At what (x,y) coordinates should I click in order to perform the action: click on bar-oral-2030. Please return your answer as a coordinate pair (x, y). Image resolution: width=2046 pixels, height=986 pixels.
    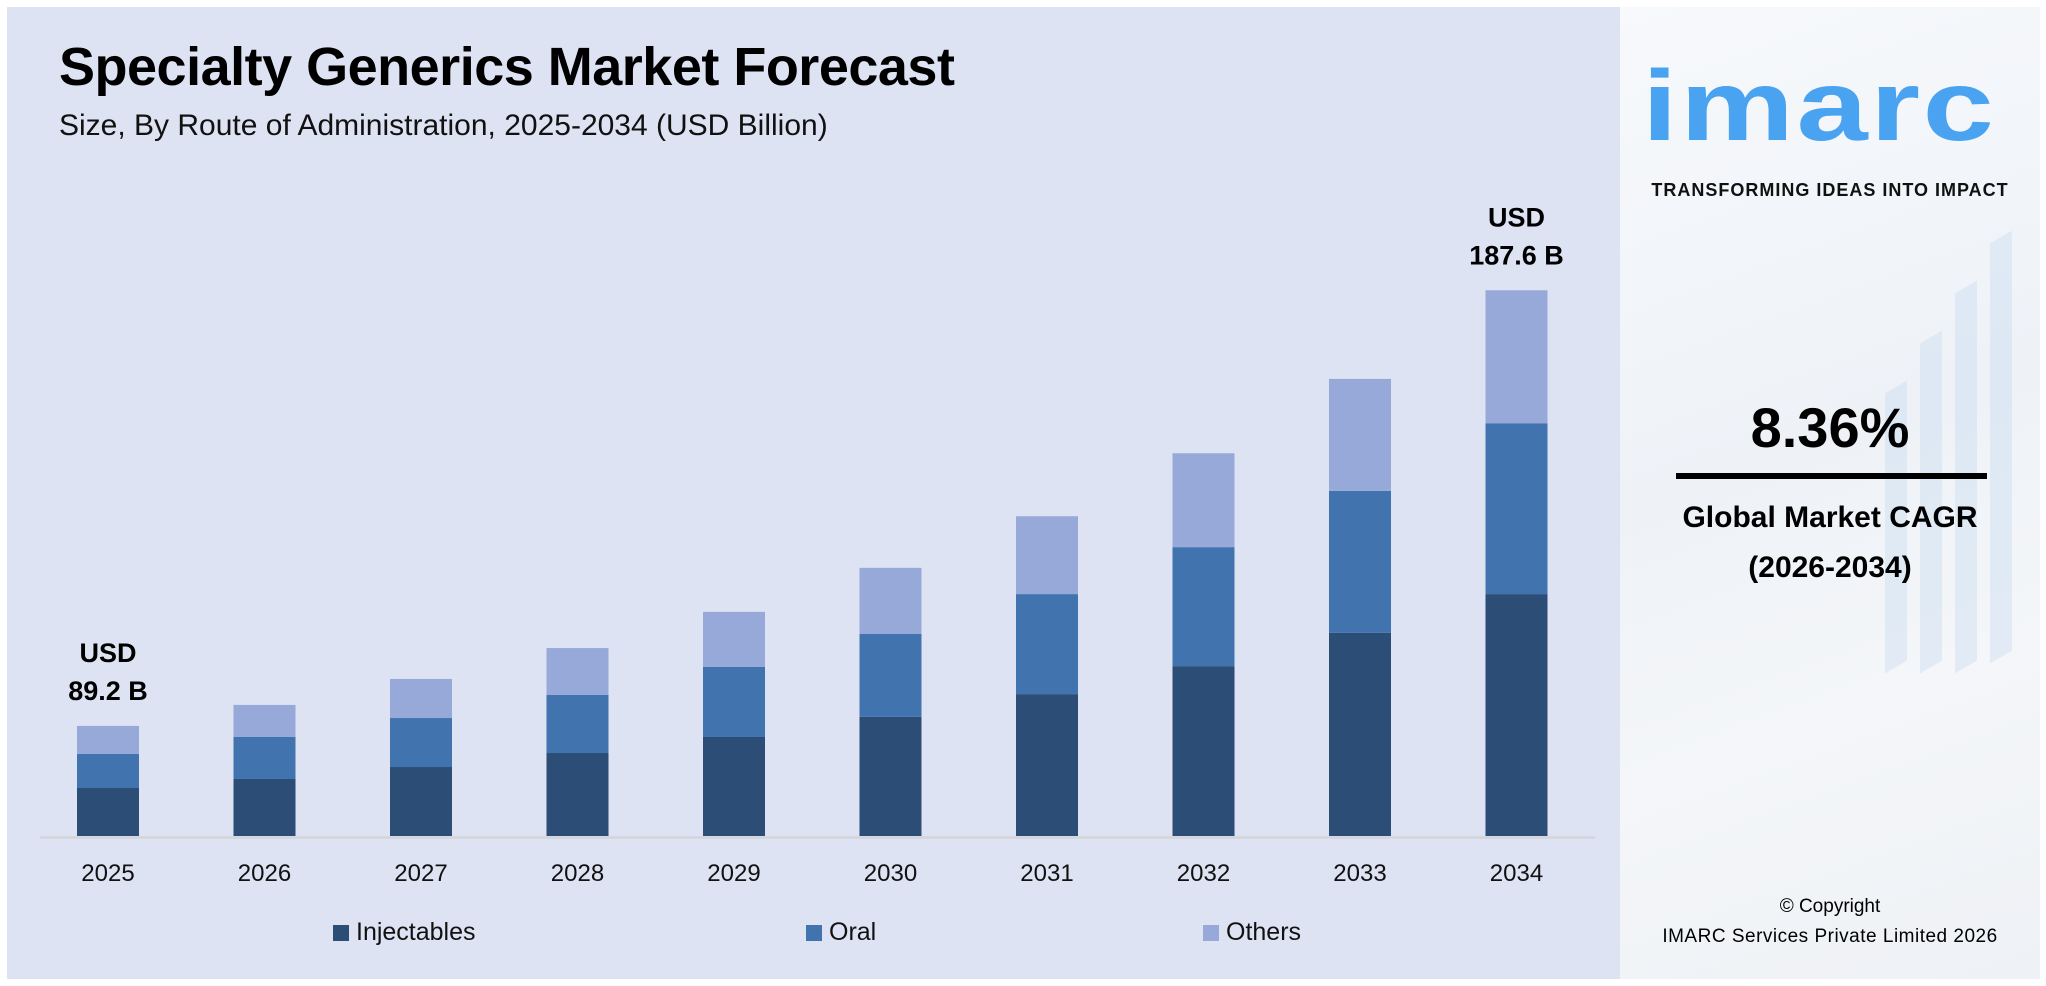
    Looking at the image, I should click on (890, 675).